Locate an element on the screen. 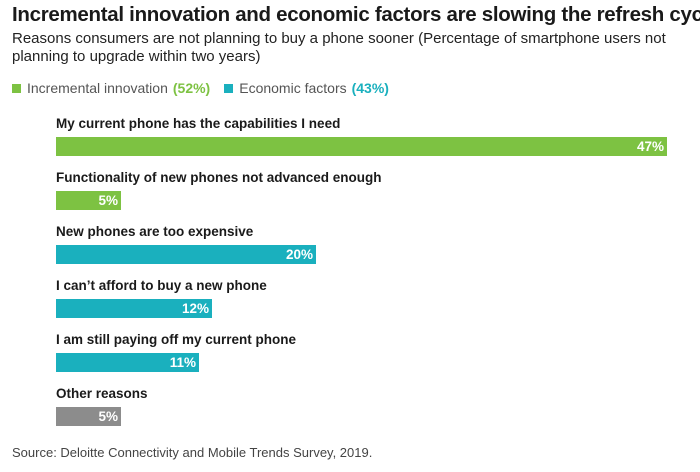  legend-pct-innovation: (52%) is located at coordinates (191, 88).